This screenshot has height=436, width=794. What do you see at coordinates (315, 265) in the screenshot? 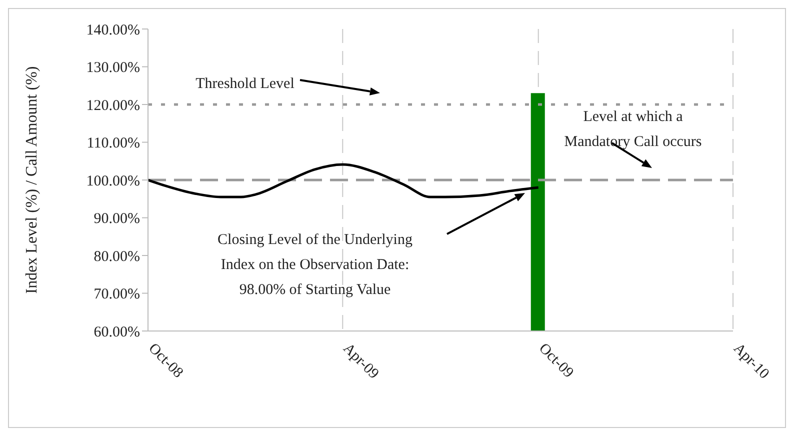
I see `annotation: Closing Level of the Underlying Index on the Observation Date: 98.00% of Starting Value` at bounding box center [315, 265].